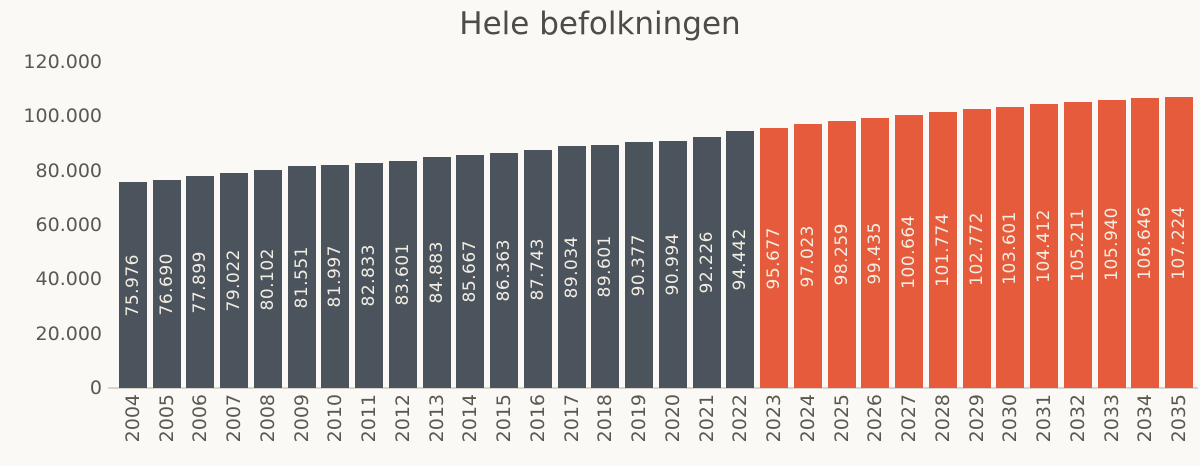 This screenshot has width=1200, height=466. Describe the element at coordinates (436, 418) in the screenshot. I see `x-axis-year-label: 2013` at that location.